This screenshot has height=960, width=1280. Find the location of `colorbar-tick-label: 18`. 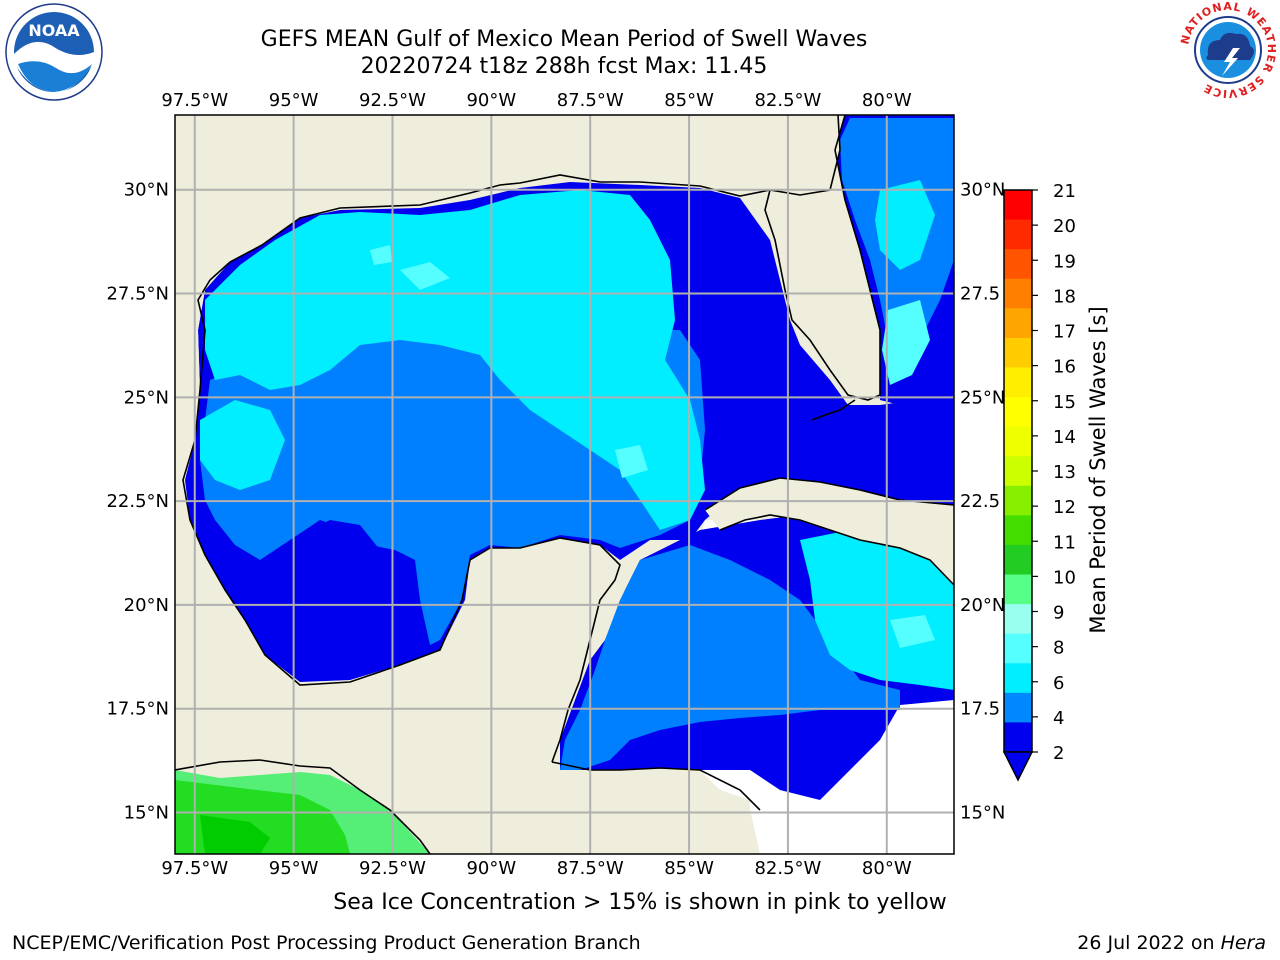

colorbar-tick-label: 18 is located at coordinates (1064, 296).